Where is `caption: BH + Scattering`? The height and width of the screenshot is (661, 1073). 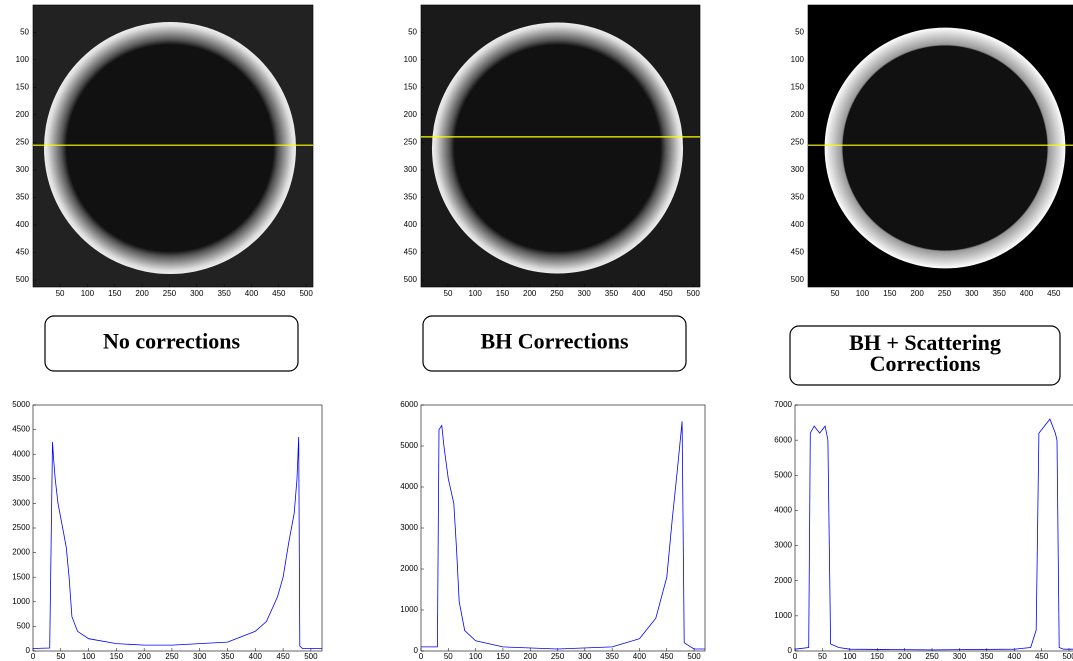
caption: BH + Scattering is located at coordinates (925, 342).